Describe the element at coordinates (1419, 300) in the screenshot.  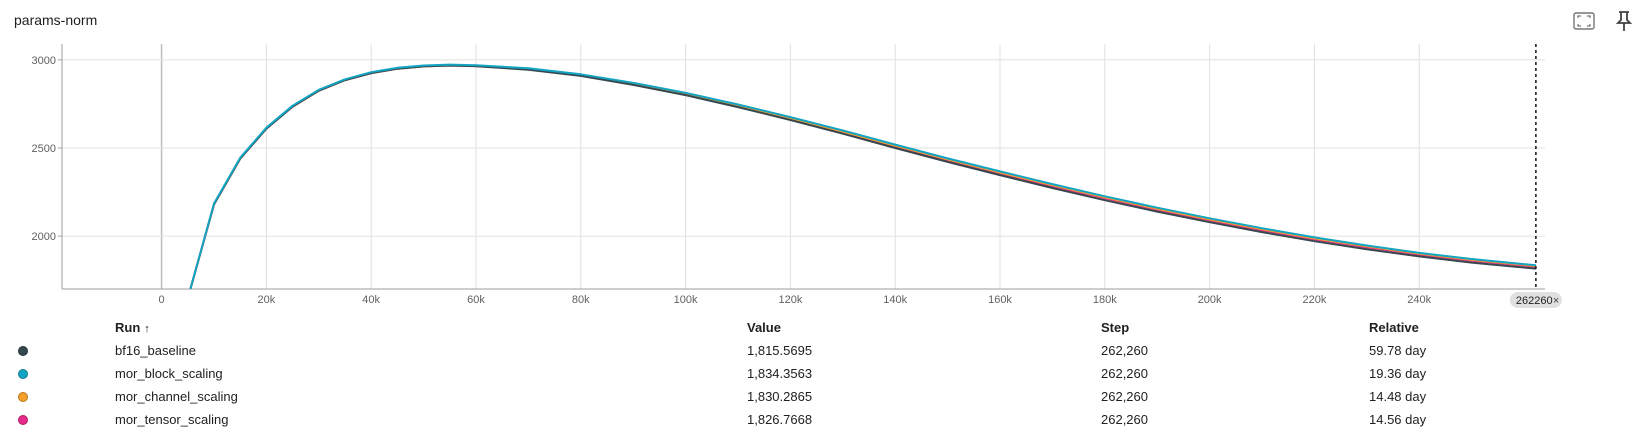
I see `x-tick-label: 240k` at that location.